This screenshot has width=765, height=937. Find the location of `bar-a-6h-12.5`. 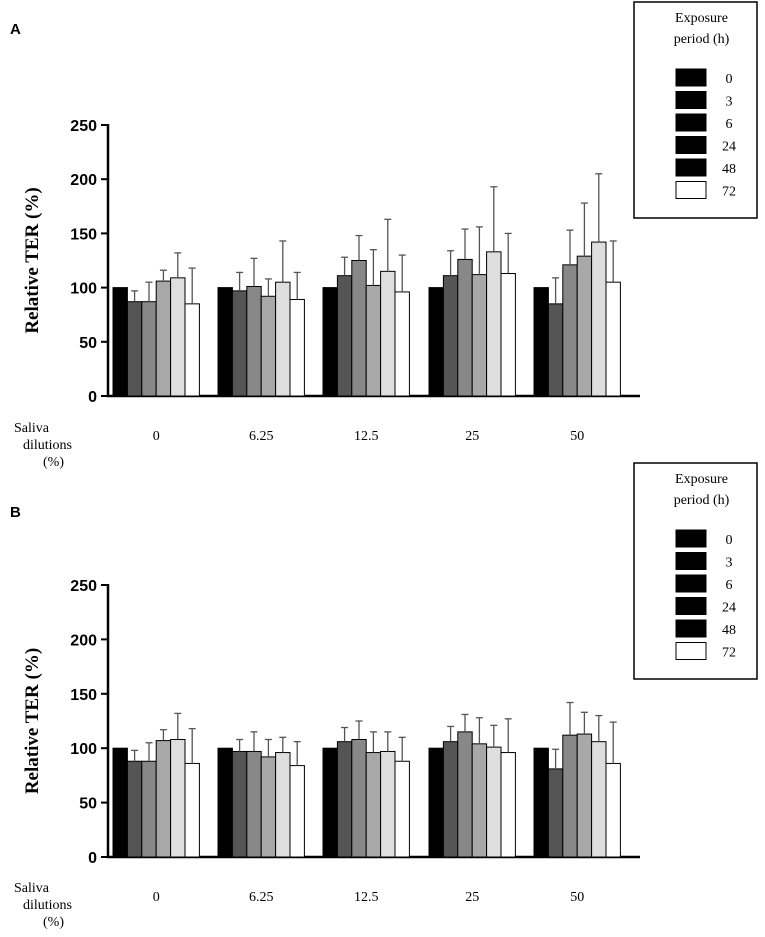

bar-a-6h-12.5 is located at coordinates (359, 328).